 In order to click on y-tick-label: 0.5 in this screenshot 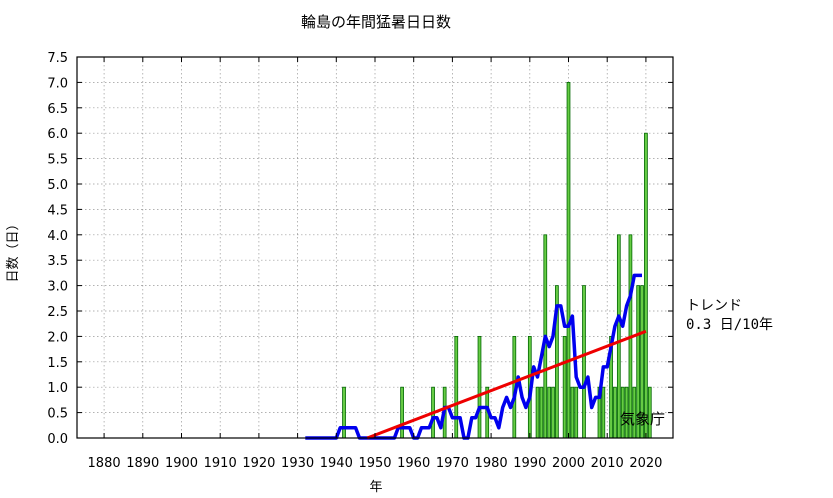, I will do `click(57, 414)`.